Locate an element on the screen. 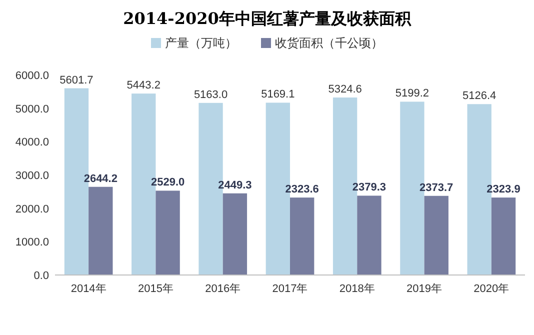 Image resolution: width=534 pixels, height=335 pixels. data-label: 5601.7 is located at coordinates (77, 80).